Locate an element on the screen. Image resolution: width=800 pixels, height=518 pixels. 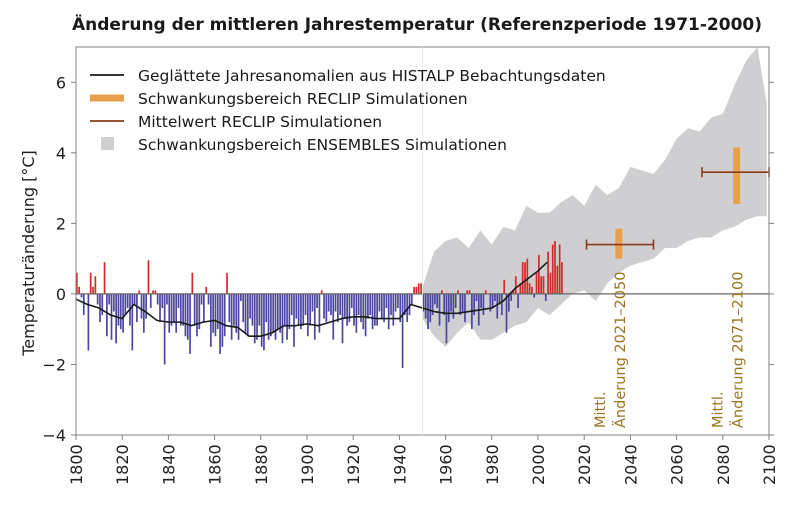
x-tick-label: 1820 is located at coordinates (122, 464).